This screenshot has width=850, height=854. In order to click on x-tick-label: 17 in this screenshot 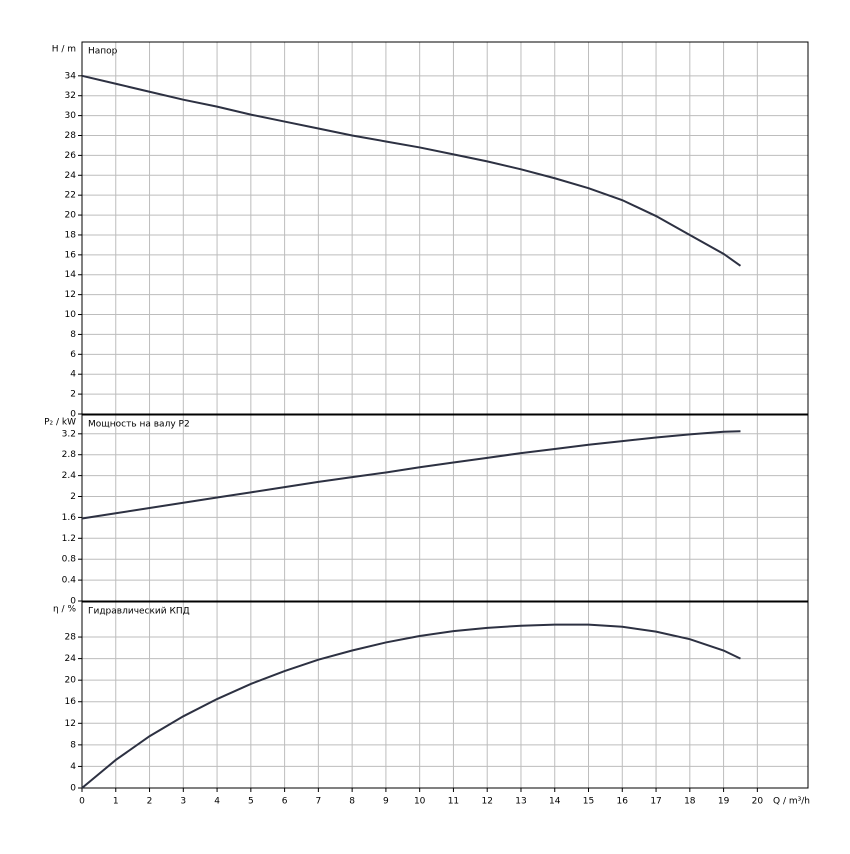, I will do `click(655, 802)`.